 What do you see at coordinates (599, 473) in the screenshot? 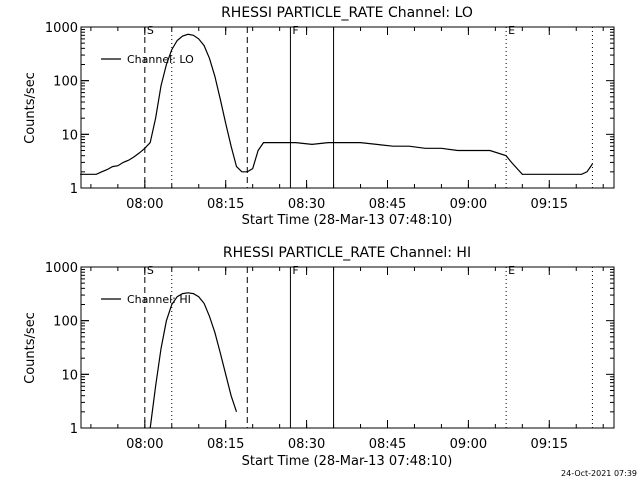
I see `footer-timestamp: 24-Oct-2021 07:39` at bounding box center [599, 473].